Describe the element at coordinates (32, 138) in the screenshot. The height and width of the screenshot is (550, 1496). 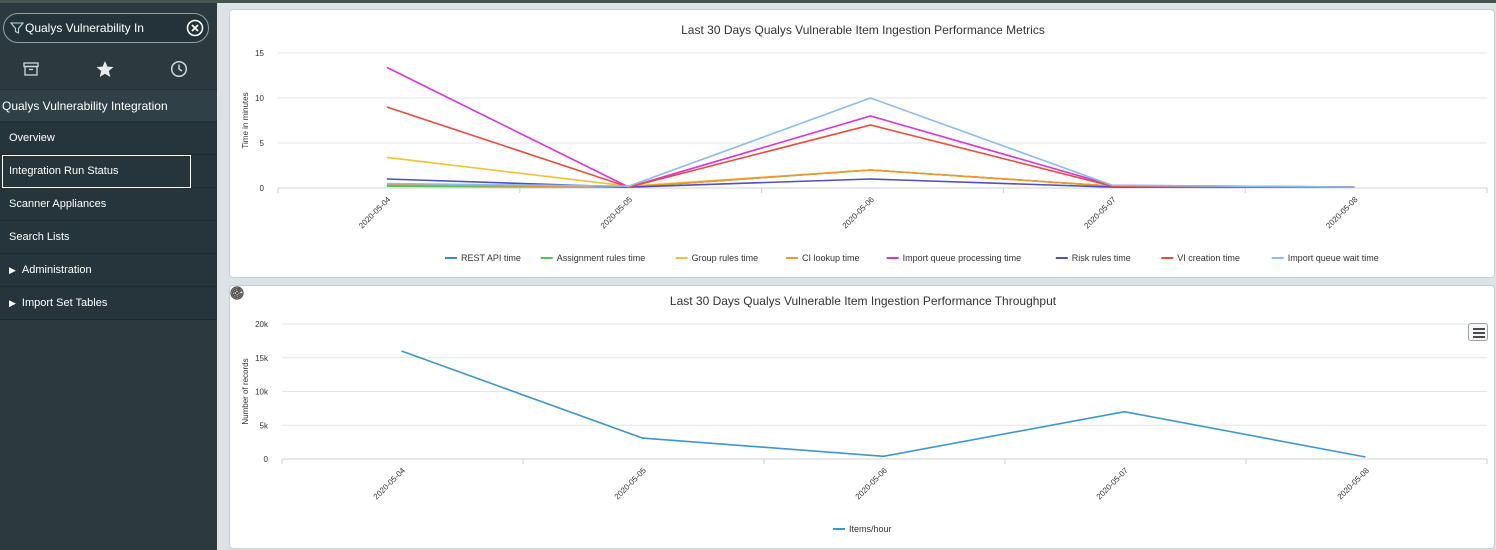
I see `module-label: Overview` at that location.